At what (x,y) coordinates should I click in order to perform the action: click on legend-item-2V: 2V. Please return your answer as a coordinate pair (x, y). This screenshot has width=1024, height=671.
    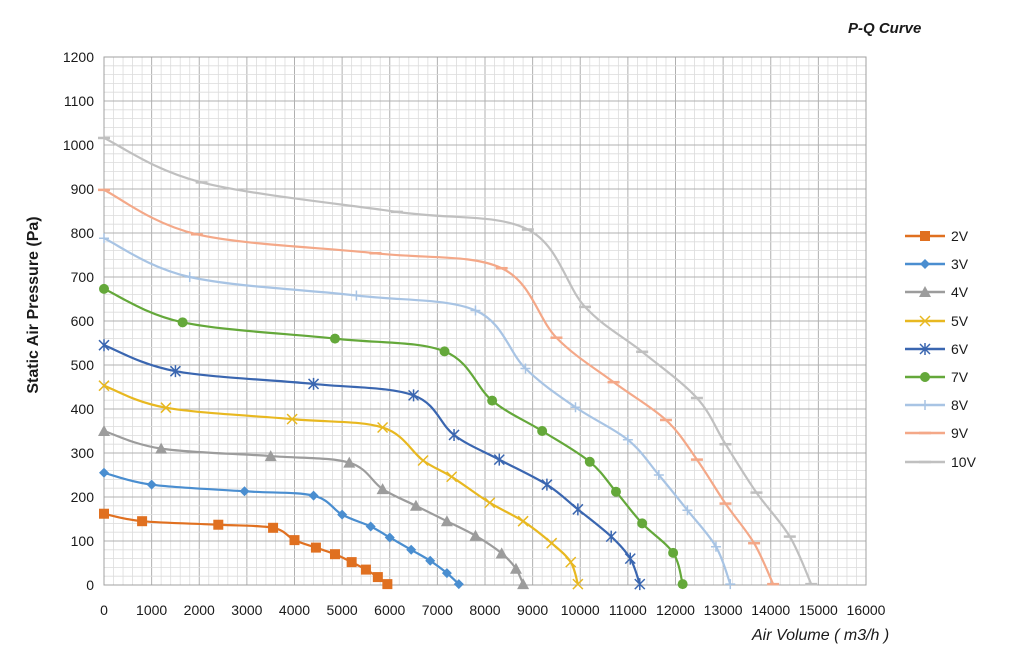
    Looking at the image, I should click on (940, 236).